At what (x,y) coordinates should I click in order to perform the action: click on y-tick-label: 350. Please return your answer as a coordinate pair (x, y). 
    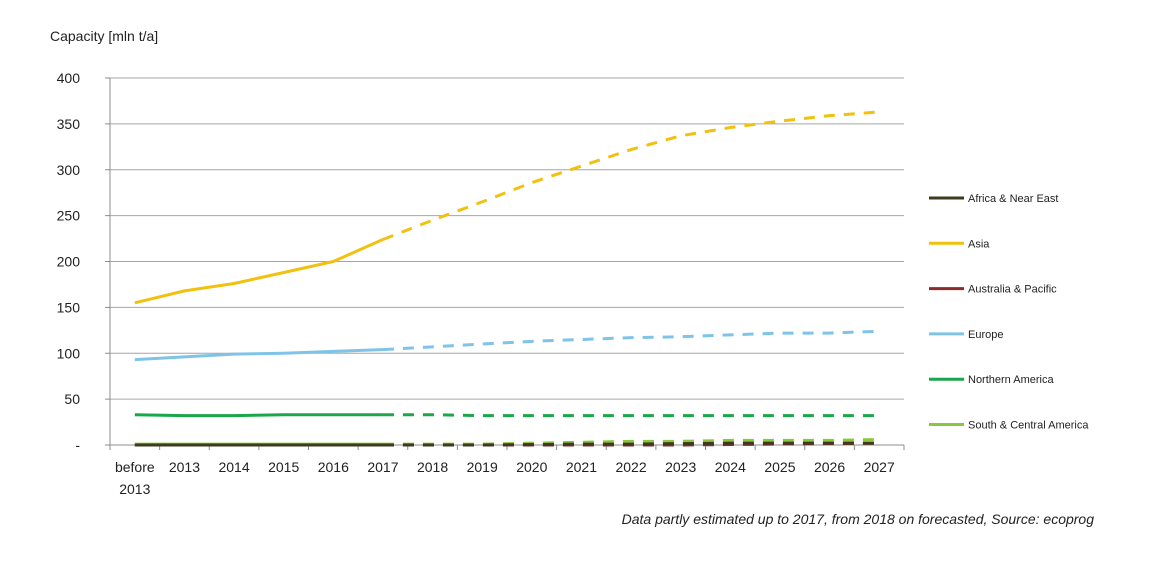
    Looking at the image, I should click on (69, 124).